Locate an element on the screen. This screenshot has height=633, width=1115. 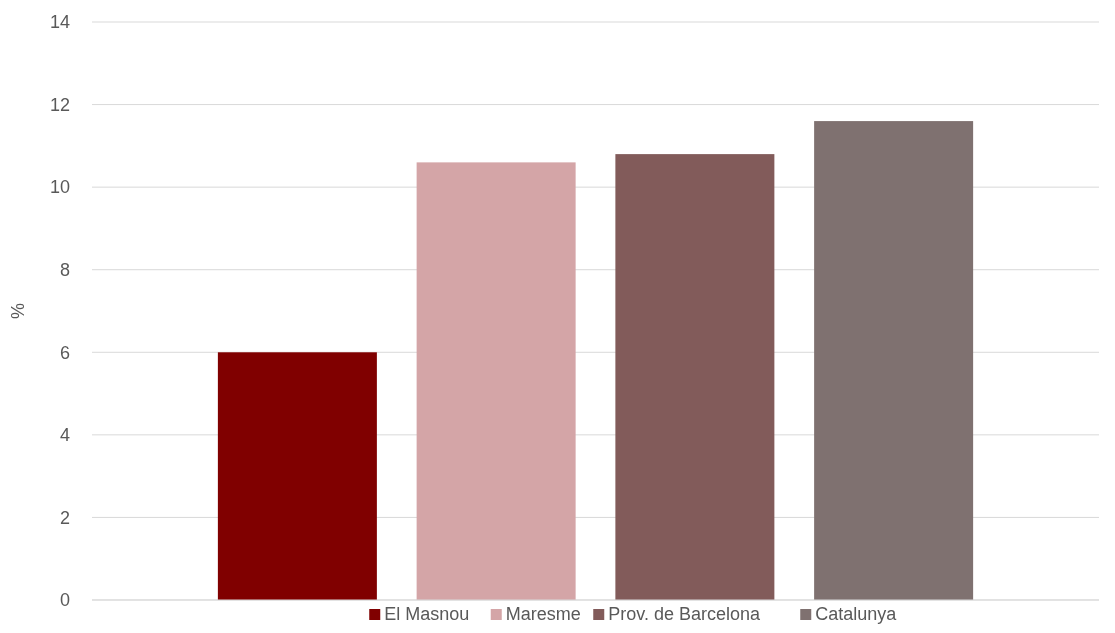
y-tick-label: 8 is located at coordinates (64, 270).